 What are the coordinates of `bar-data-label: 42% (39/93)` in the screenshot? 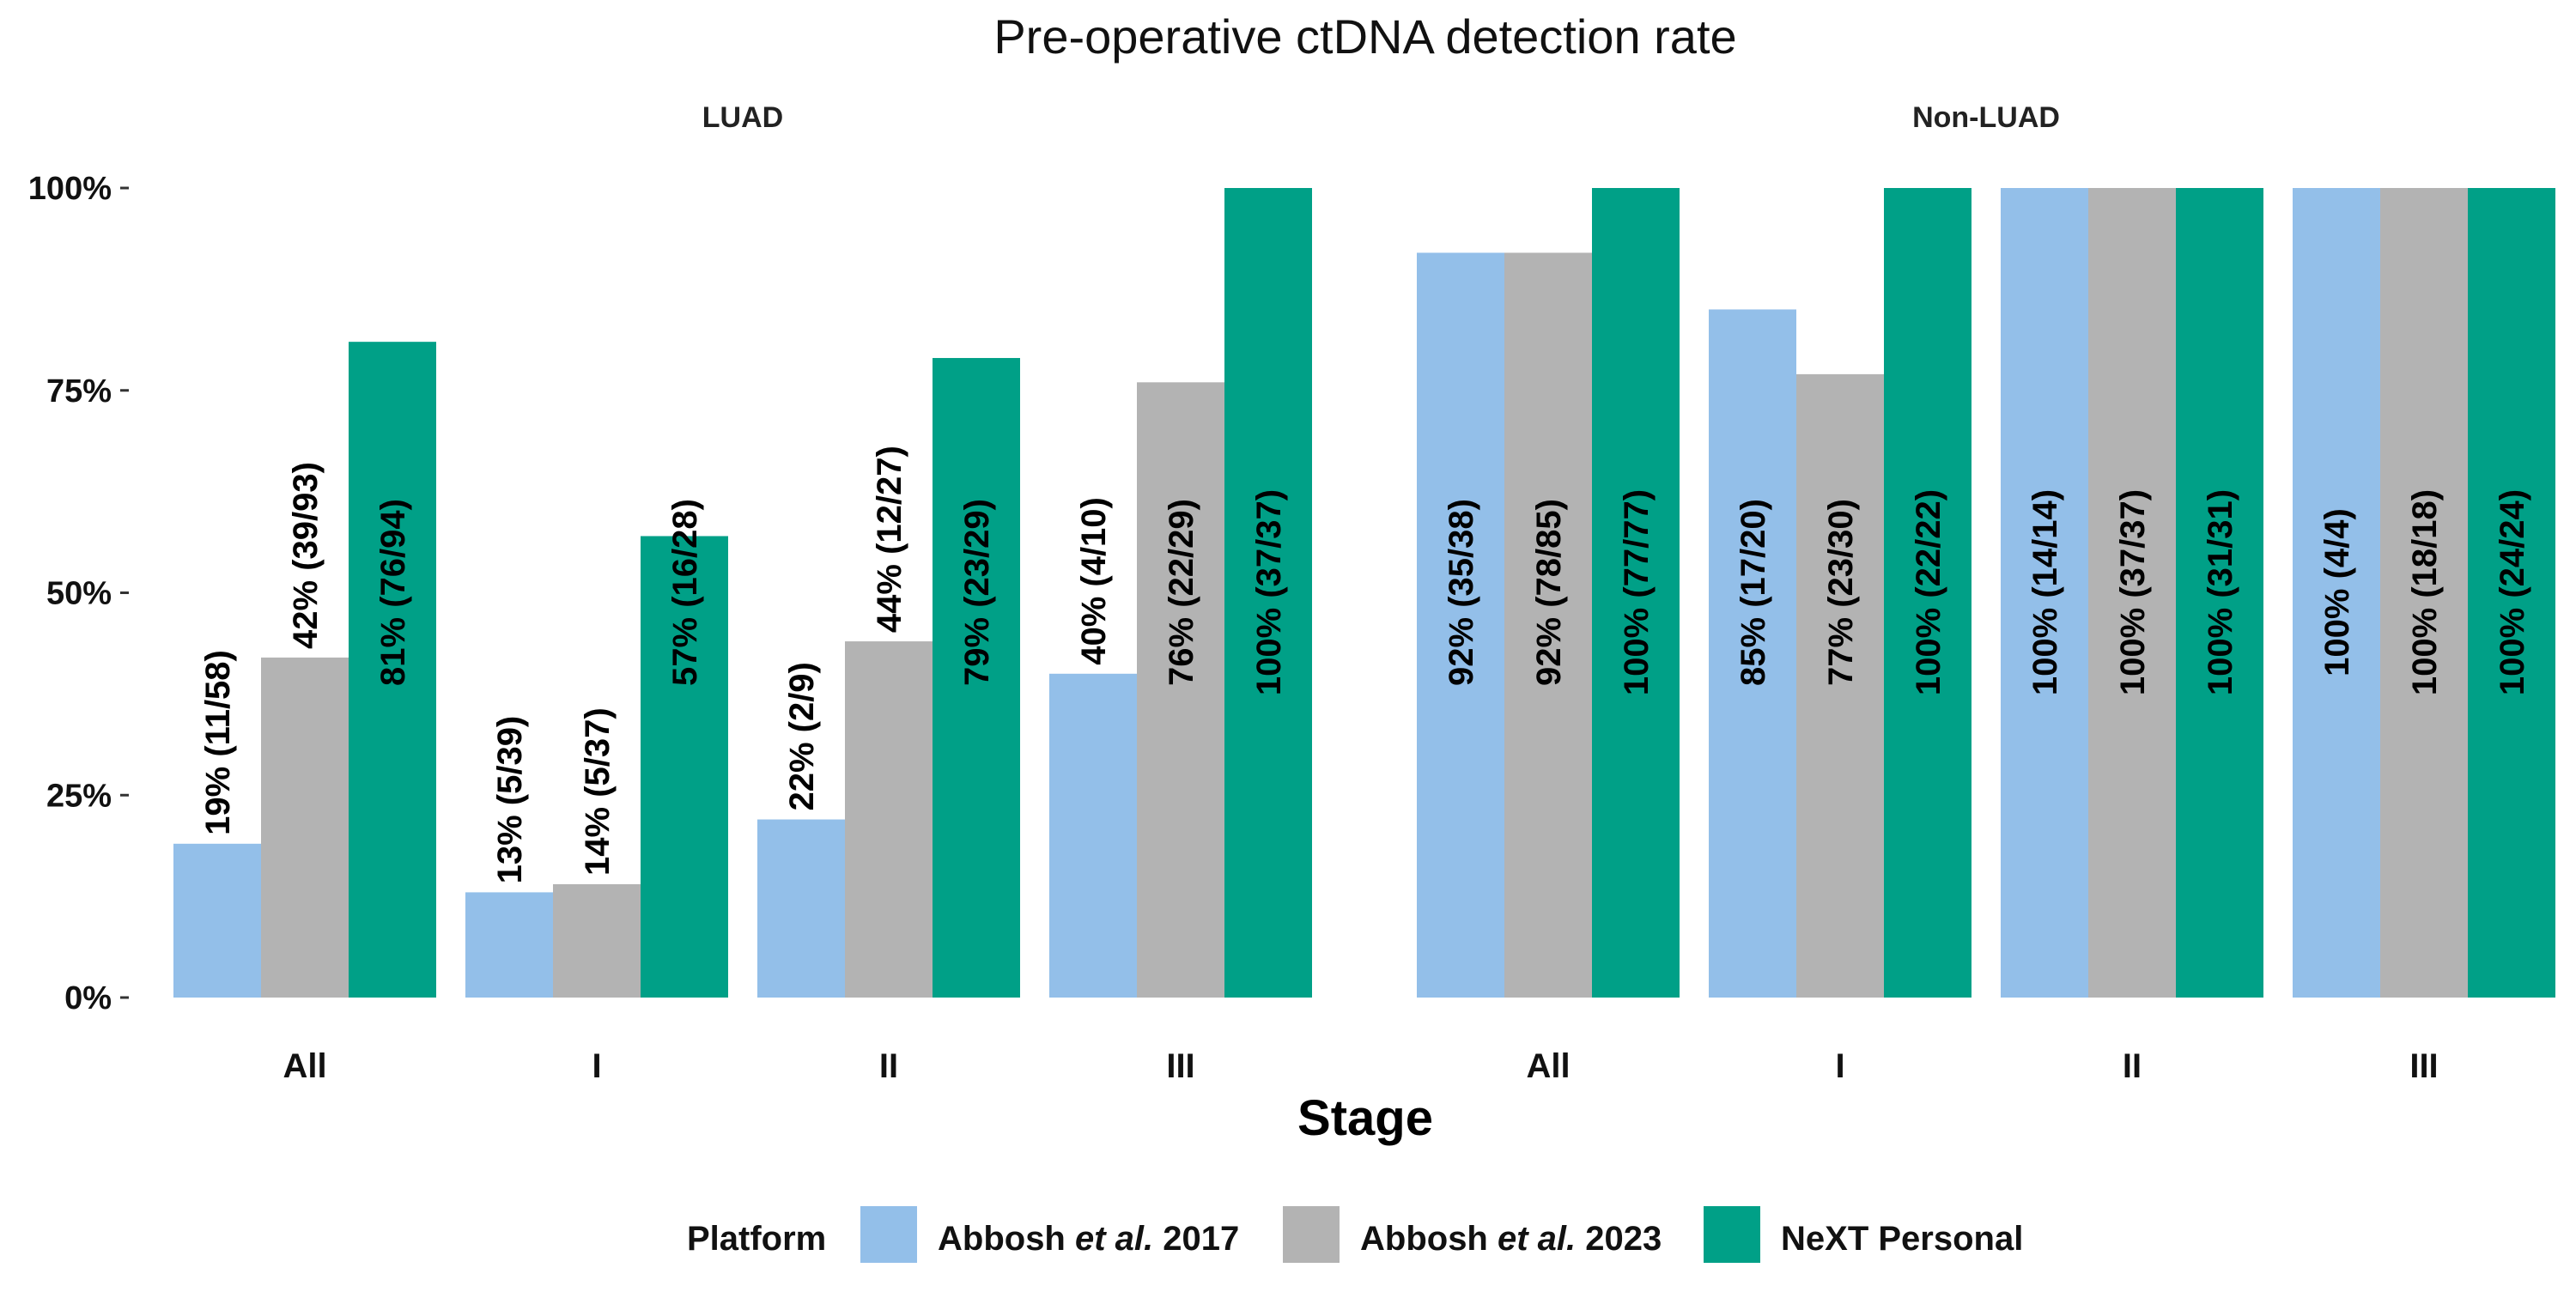 It's located at (306, 555).